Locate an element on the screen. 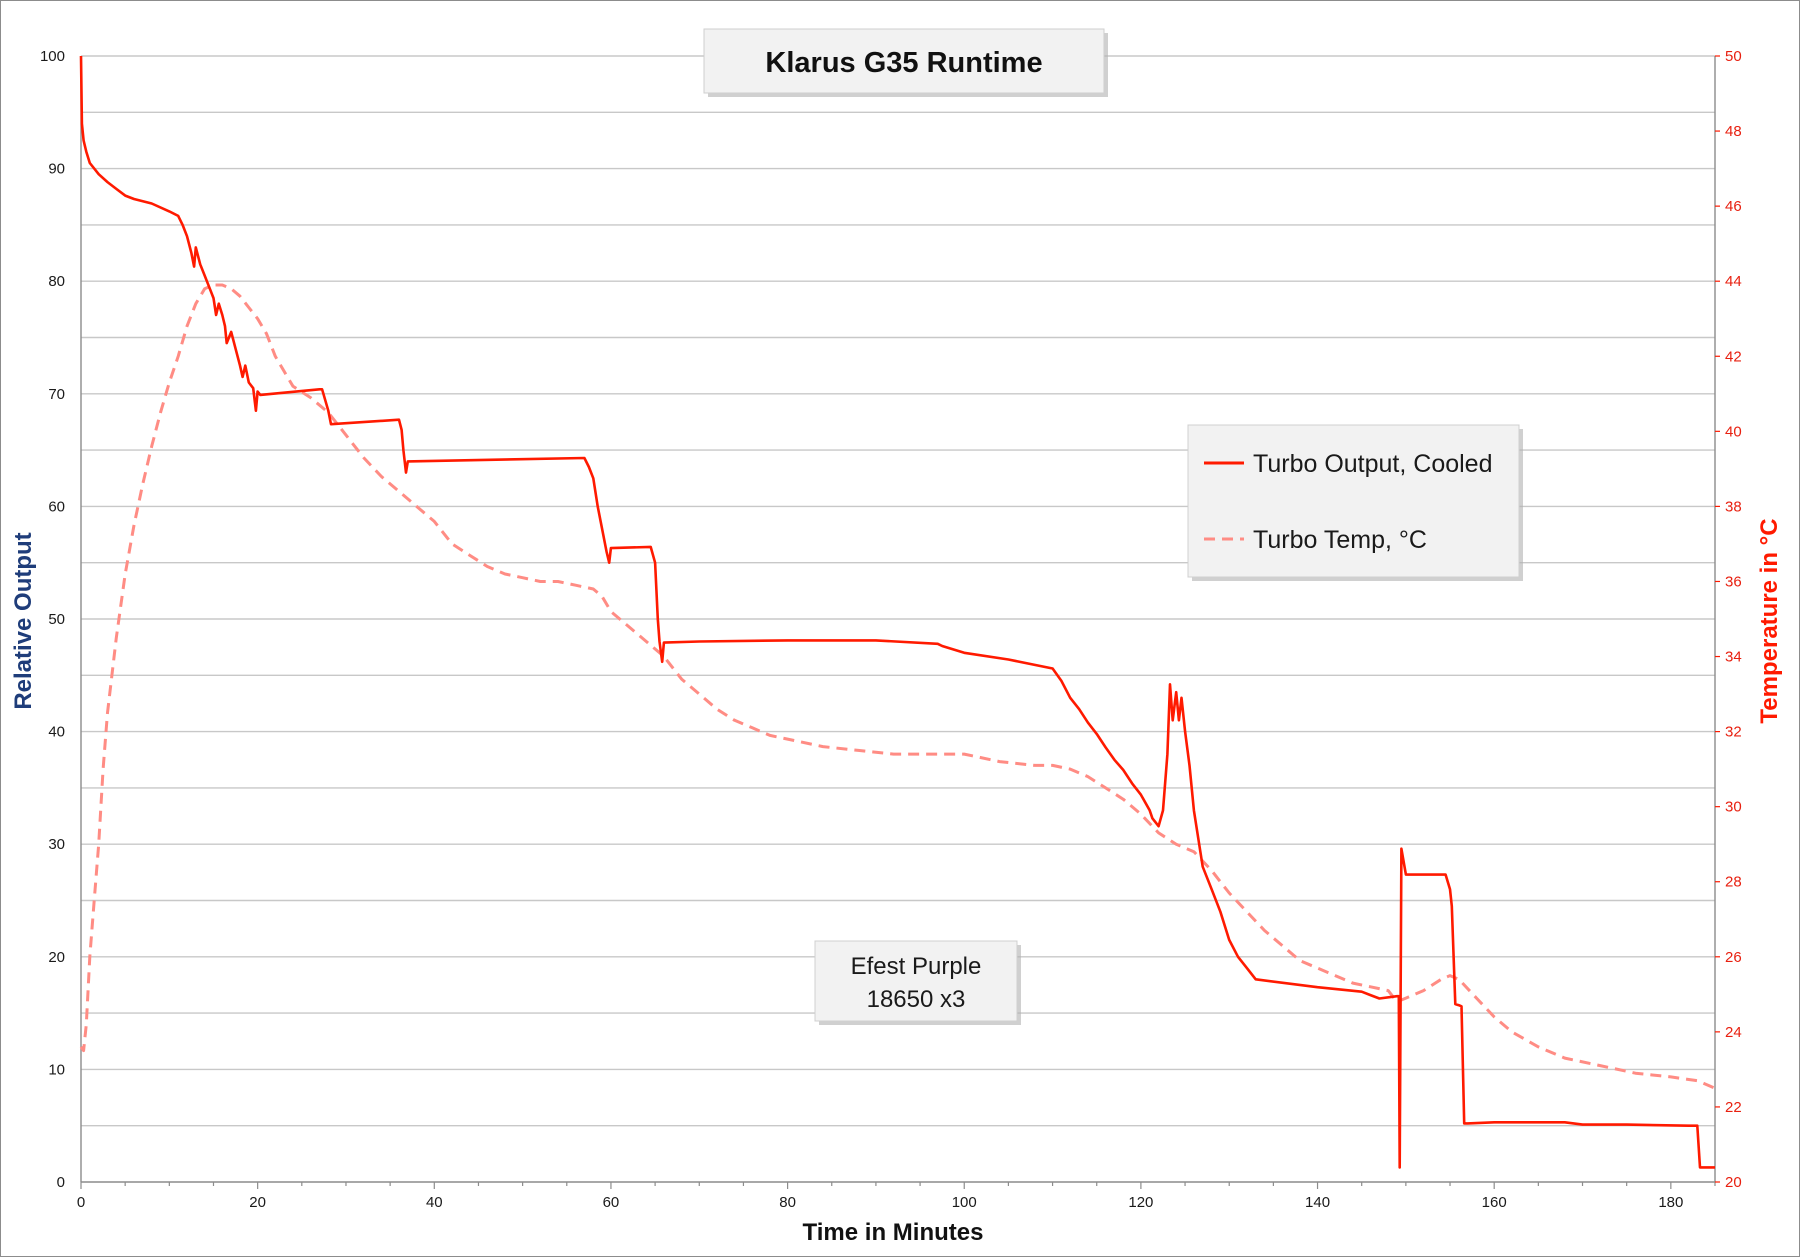 This screenshot has width=1800, height=1257. legend: Turbo Output, Cooled Turbo Temp, °C is located at coordinates (1355, 502).